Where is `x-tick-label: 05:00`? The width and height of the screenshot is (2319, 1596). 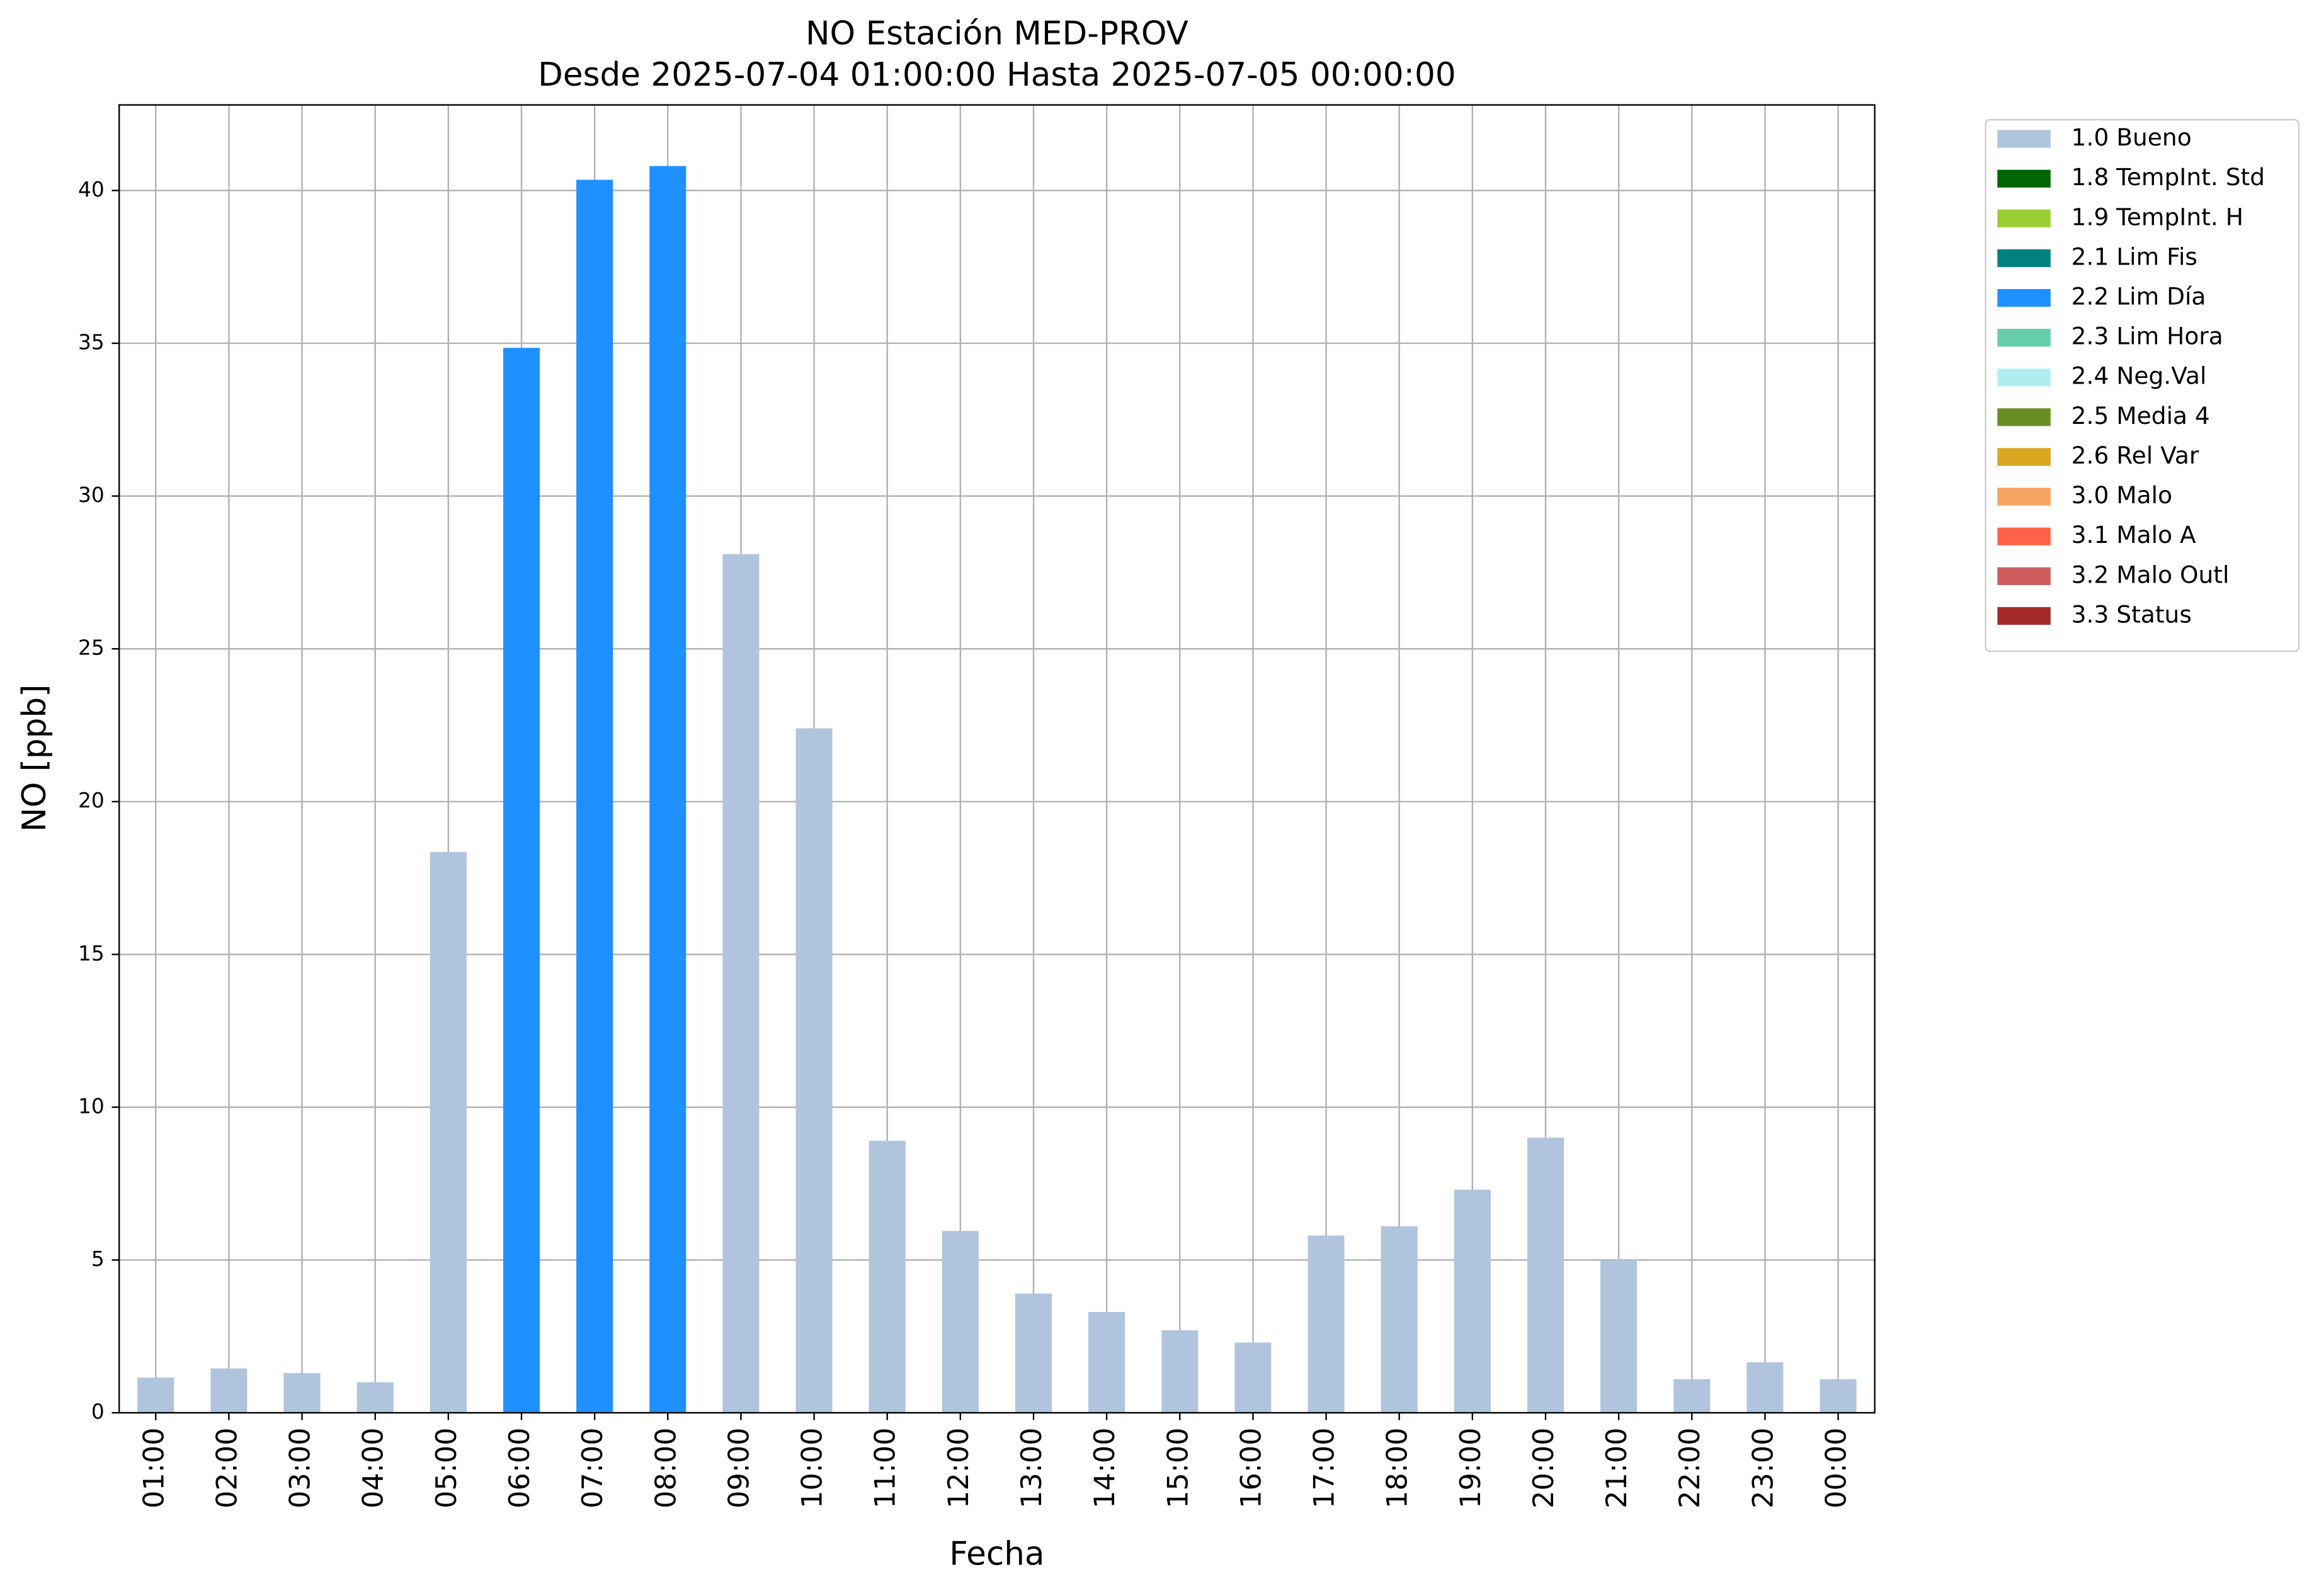 x-tick-label: 05:00 is located at coordinates (446, 1468).